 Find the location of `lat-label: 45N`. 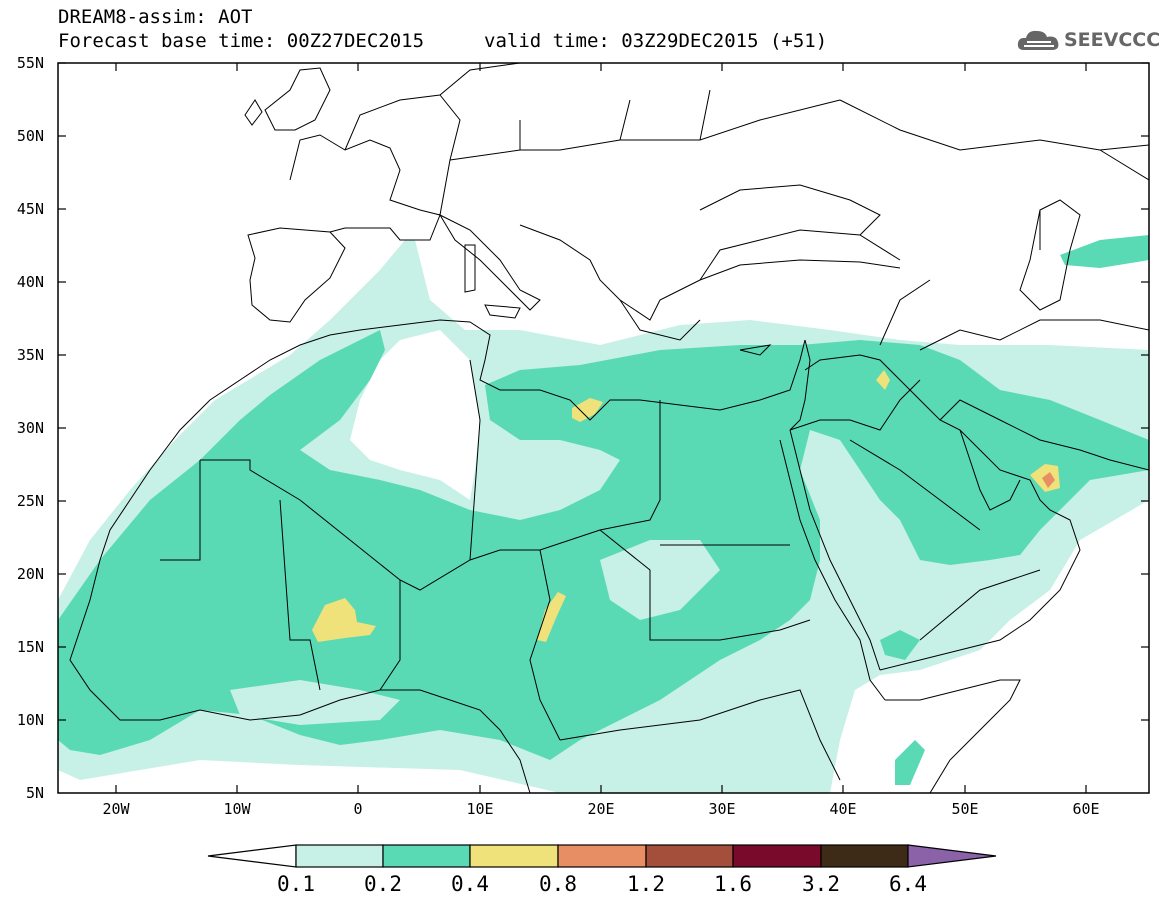

lat-label: 45N is located at coordinates (30, 209).